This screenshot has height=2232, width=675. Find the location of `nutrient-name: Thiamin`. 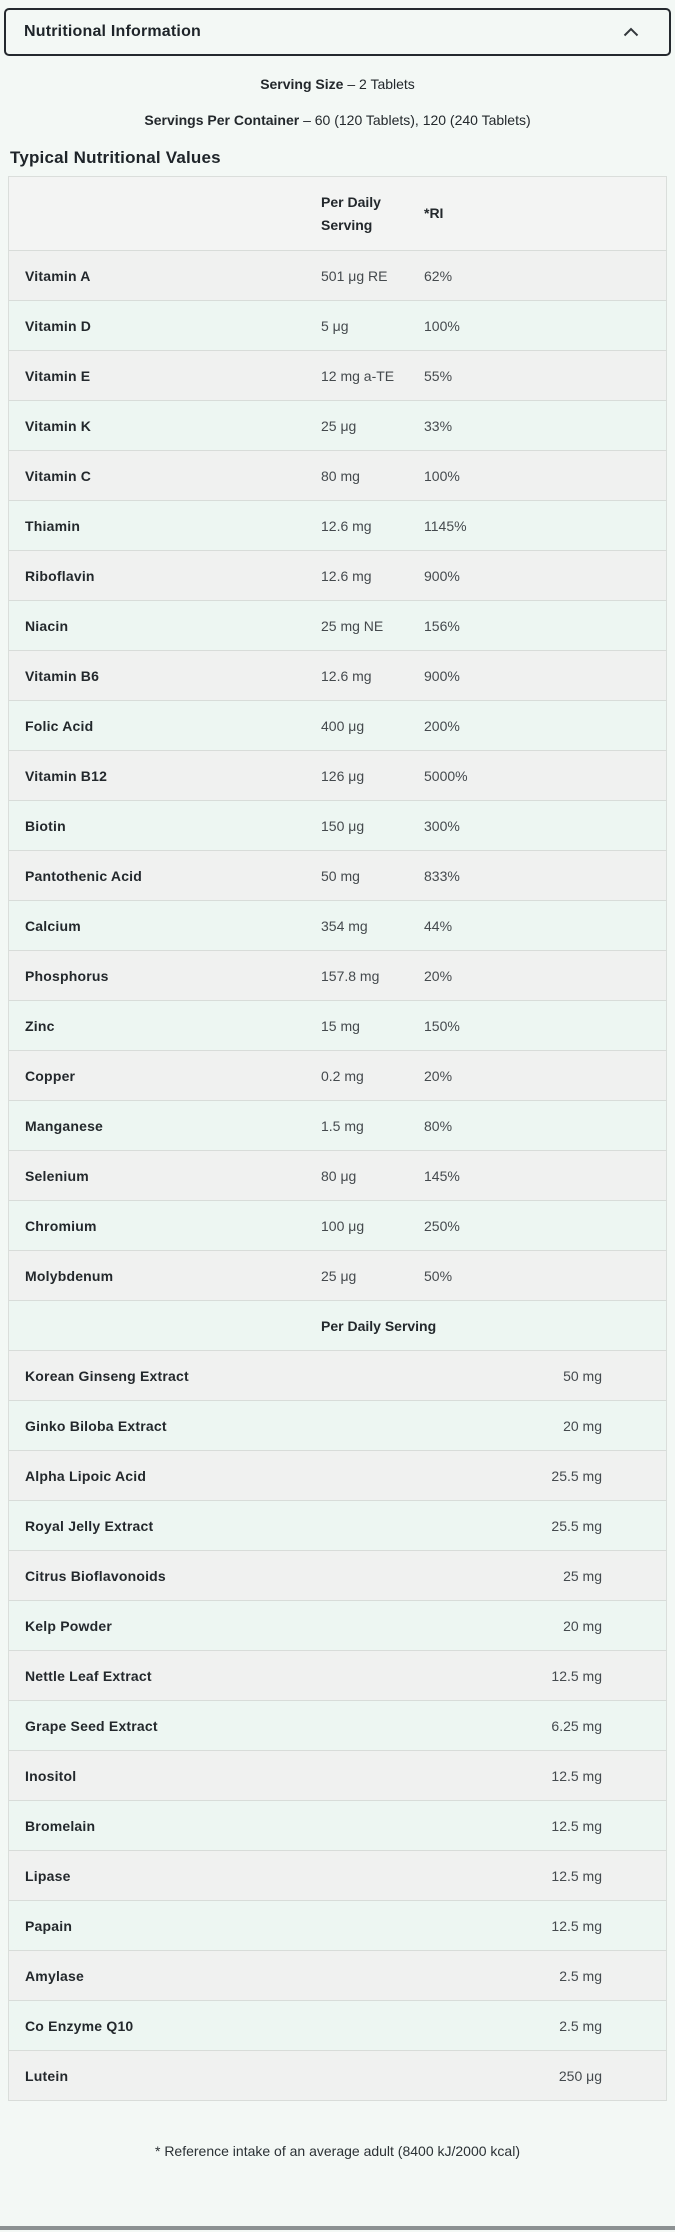

nutrient-name: Thiamin is located at coordinates (53, 525).